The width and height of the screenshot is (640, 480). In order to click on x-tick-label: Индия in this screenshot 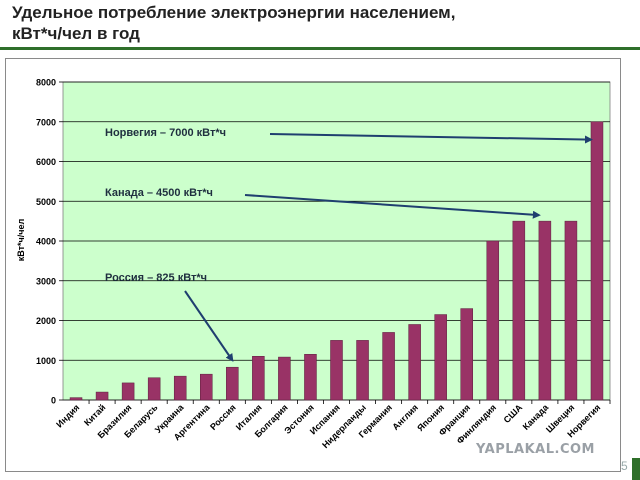, I will do `click(67, 415)`.